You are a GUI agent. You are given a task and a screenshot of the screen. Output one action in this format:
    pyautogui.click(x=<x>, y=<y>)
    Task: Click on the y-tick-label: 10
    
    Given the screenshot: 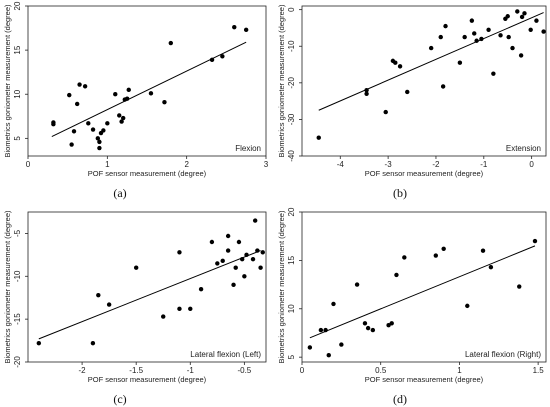 What is the action you would take?
    pyautogui.click(x=291, y=308)
    